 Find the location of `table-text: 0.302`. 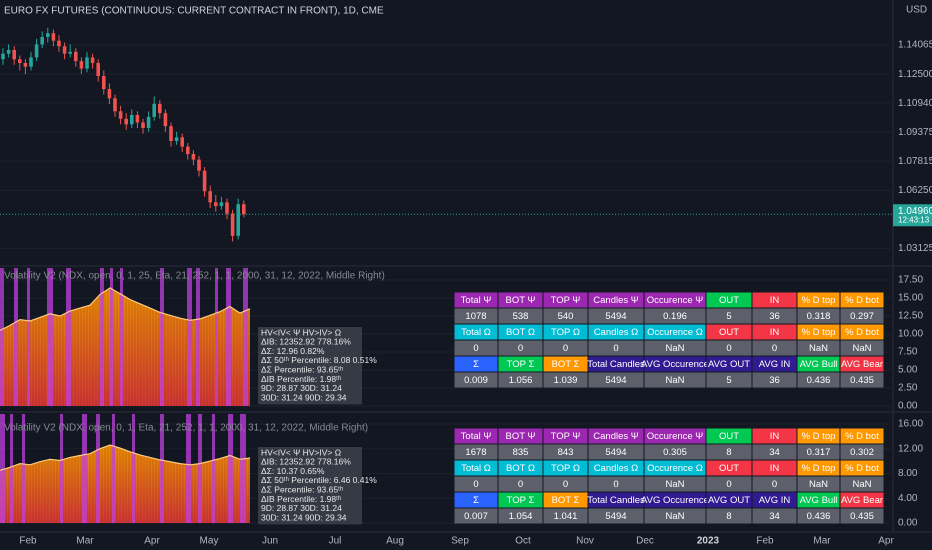

table-text: 0.302 is located at coordinates (862, 452).